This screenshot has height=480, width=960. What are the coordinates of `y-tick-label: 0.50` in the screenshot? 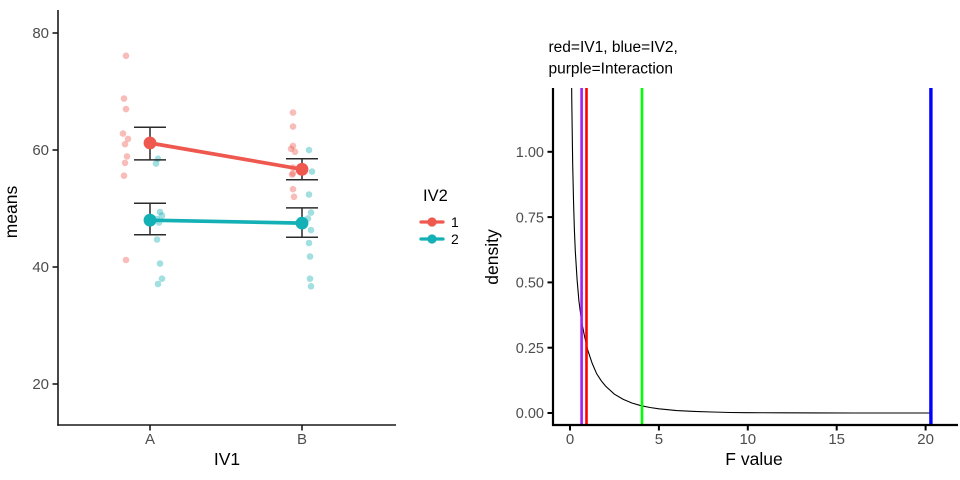 It's located at (530, 284).